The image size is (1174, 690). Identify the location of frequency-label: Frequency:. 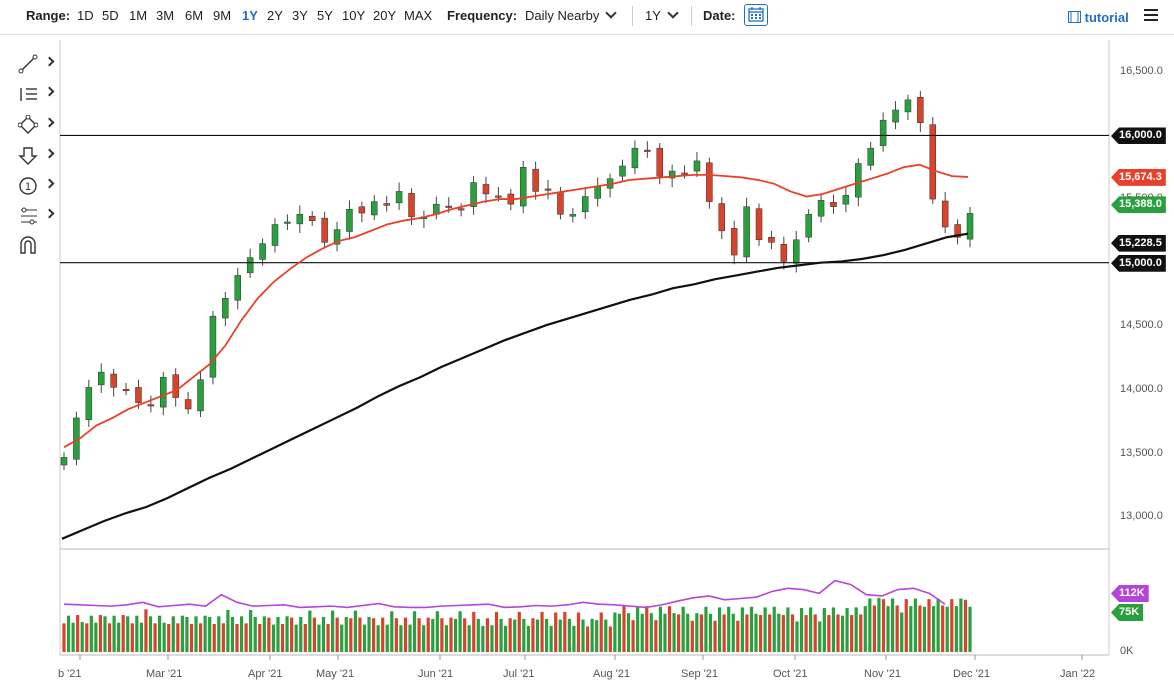
(482, 15).